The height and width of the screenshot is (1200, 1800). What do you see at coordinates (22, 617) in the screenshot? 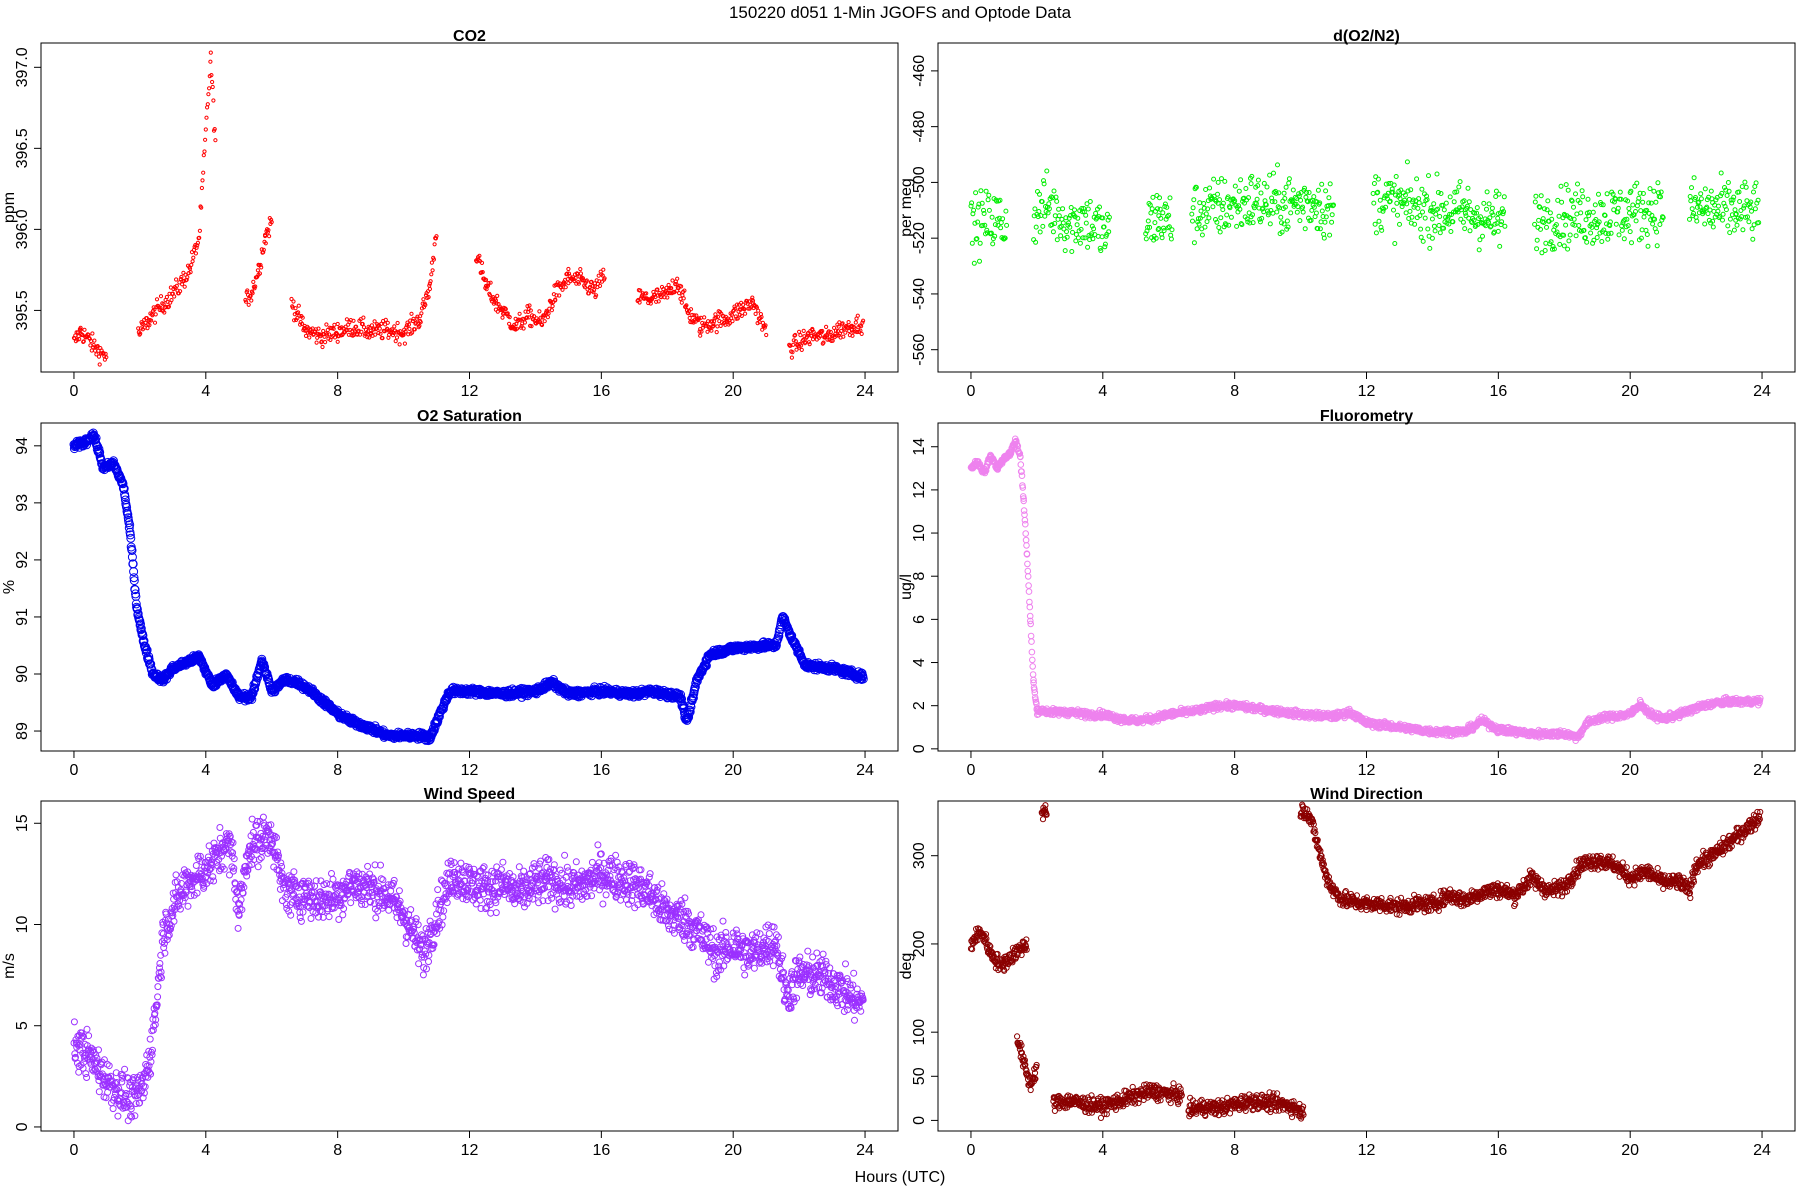
I see `y-tick-label: 91` at bounding box center [22, 617].